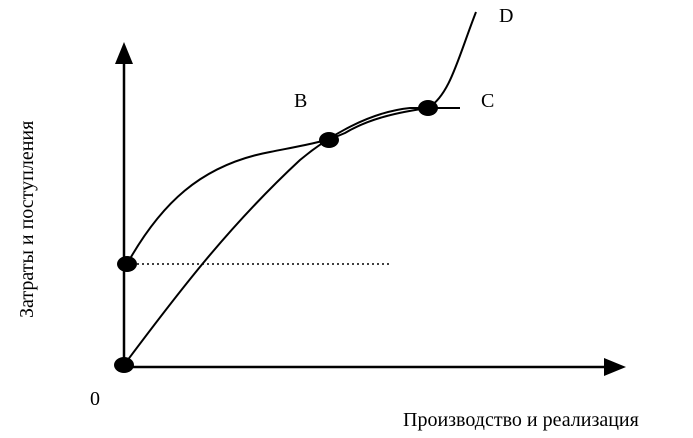  What do you see at coordinates (300, 101) in the screenshot?
I see `point-b-label: B` at bounding box center [300, 101].